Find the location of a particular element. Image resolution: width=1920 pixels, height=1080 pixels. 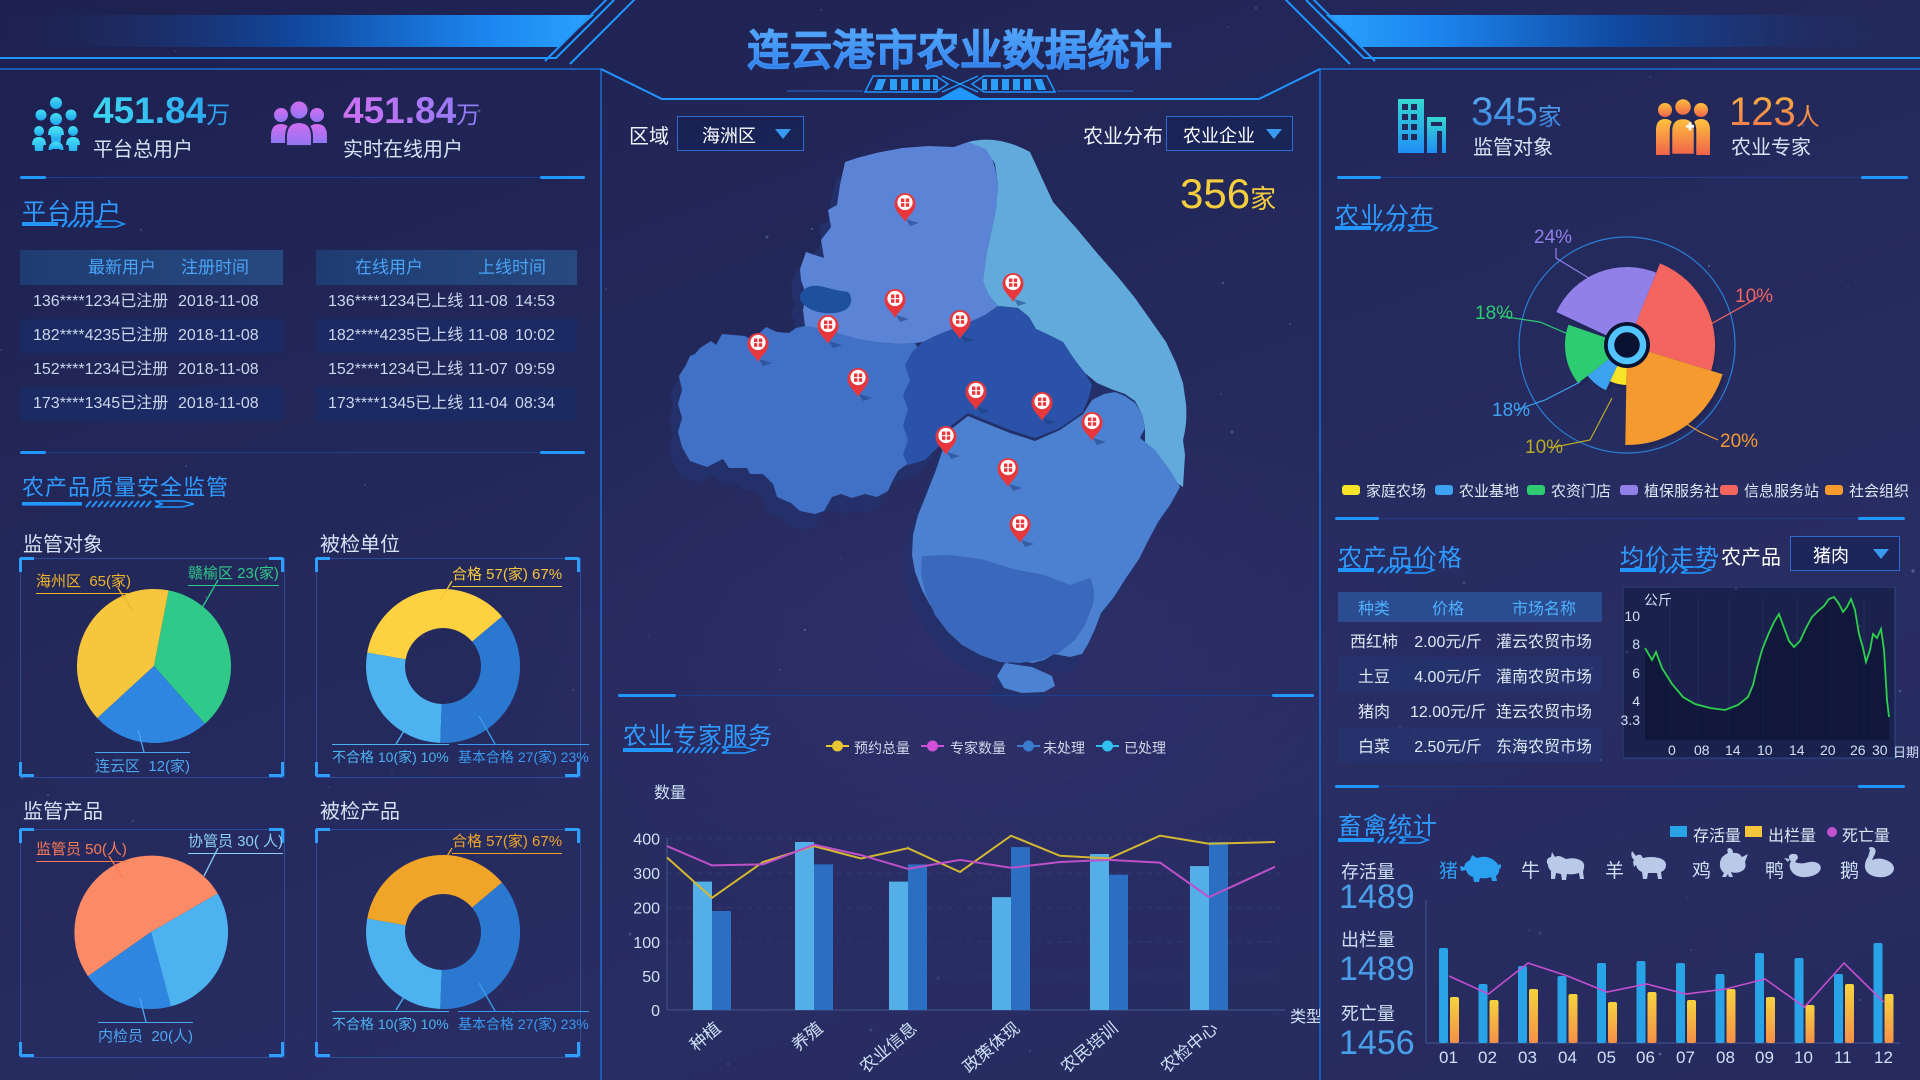

svg-text: 200 is located at coordinates (646, 909).